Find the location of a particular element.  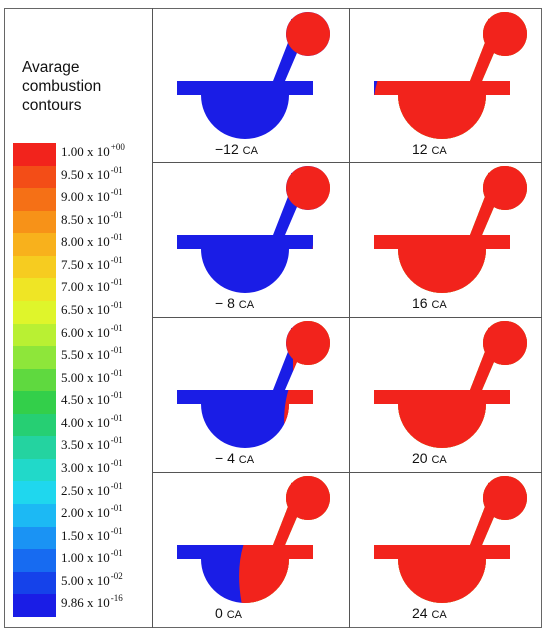

legend-label-mantissa: 4.50 x 10 is located at coordinates (85, 400).